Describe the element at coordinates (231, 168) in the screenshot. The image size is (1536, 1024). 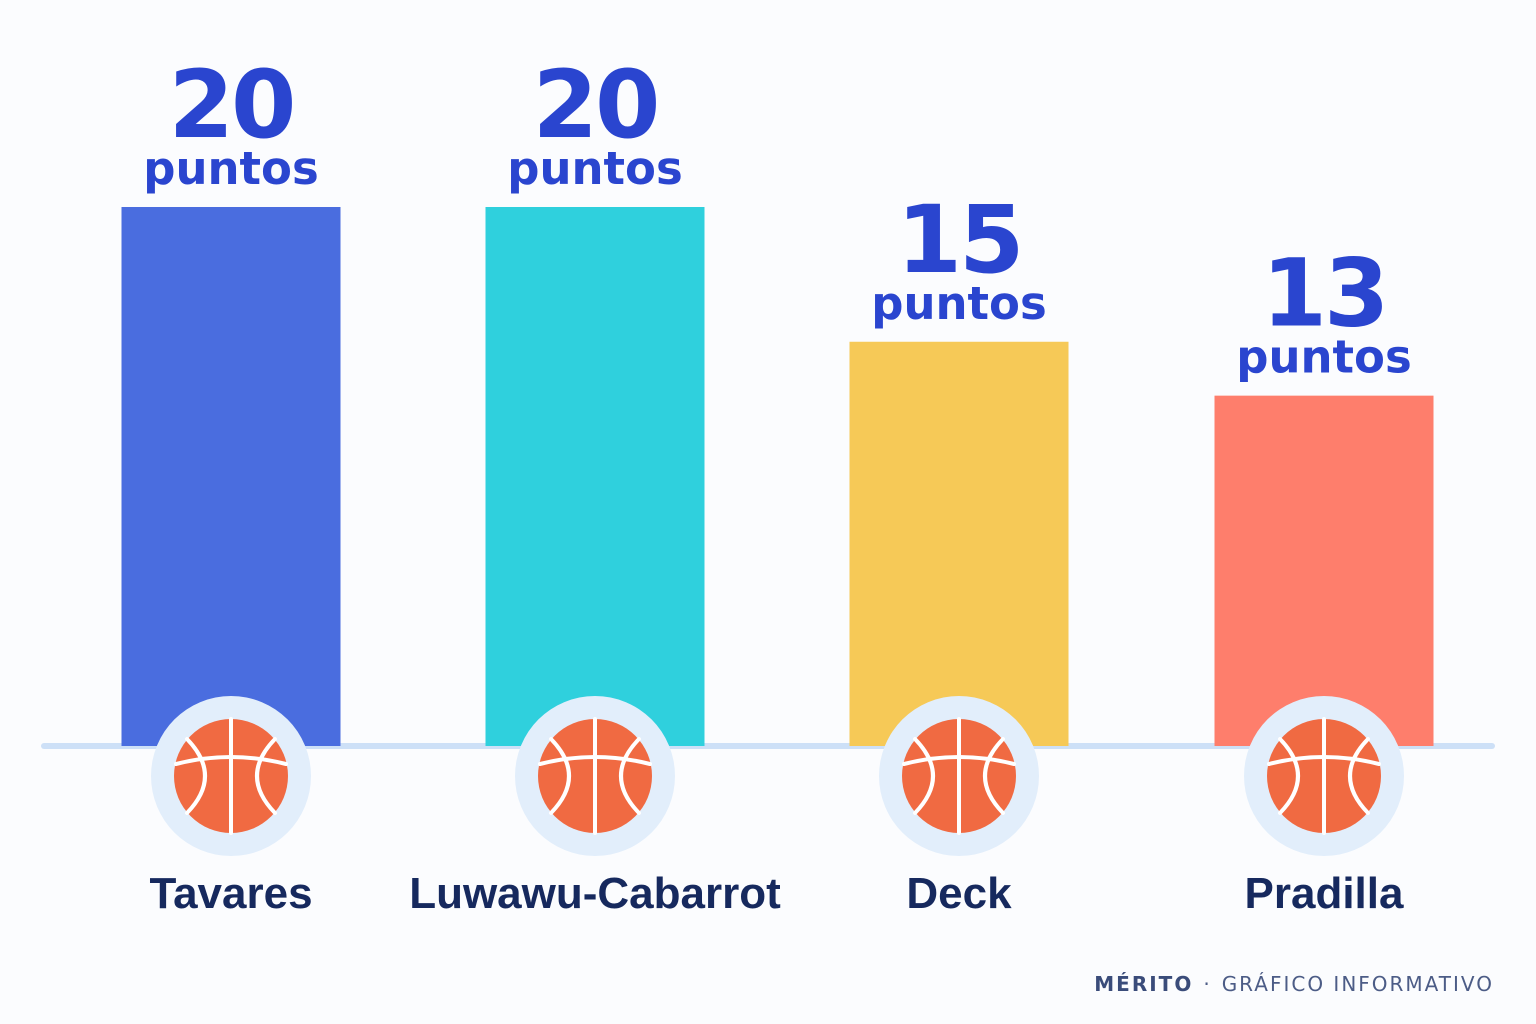
I see `value-unit-label-0: puntos` at that location.